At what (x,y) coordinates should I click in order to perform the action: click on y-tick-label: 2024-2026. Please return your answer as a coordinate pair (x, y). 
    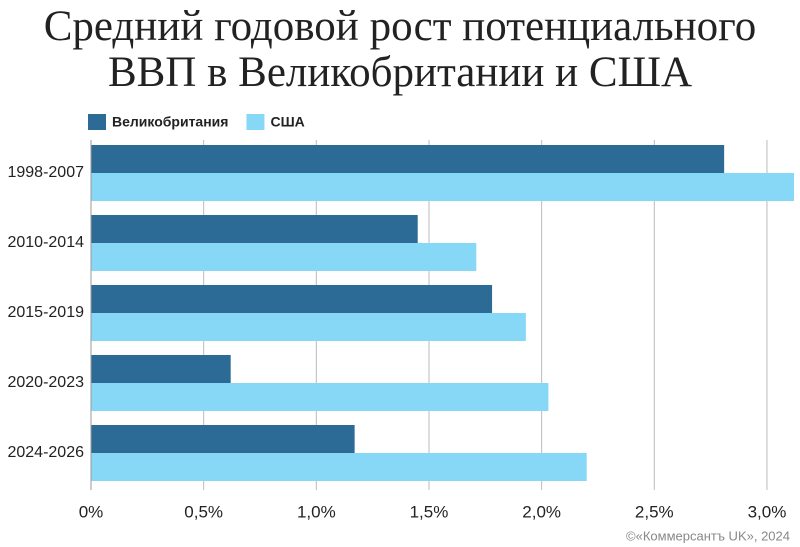
    Looking at the image, I should click on (45, 452).